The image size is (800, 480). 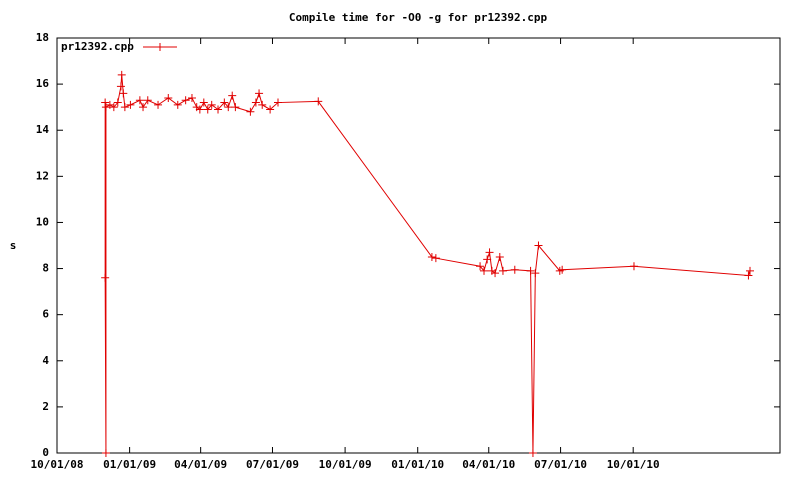 I want to click on x-tick-label: 04/01/09, so click(x=200, y=464).